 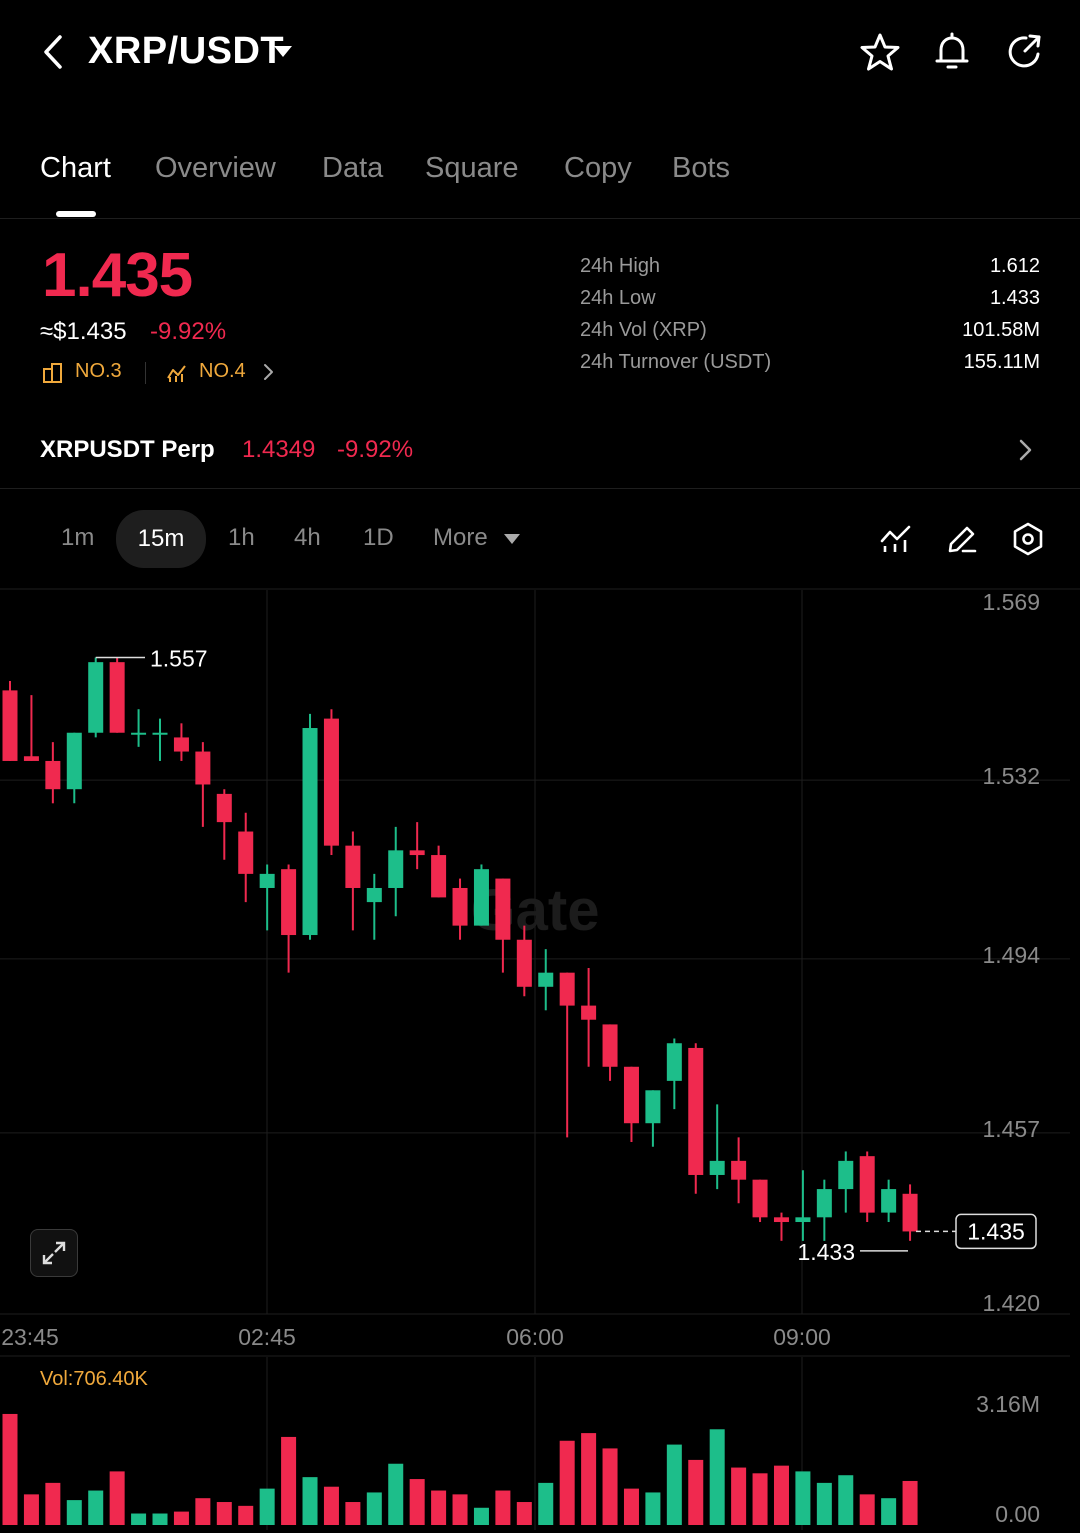 I want to click on time-axis-tick: 09:00, so click(x=802, y=1337).